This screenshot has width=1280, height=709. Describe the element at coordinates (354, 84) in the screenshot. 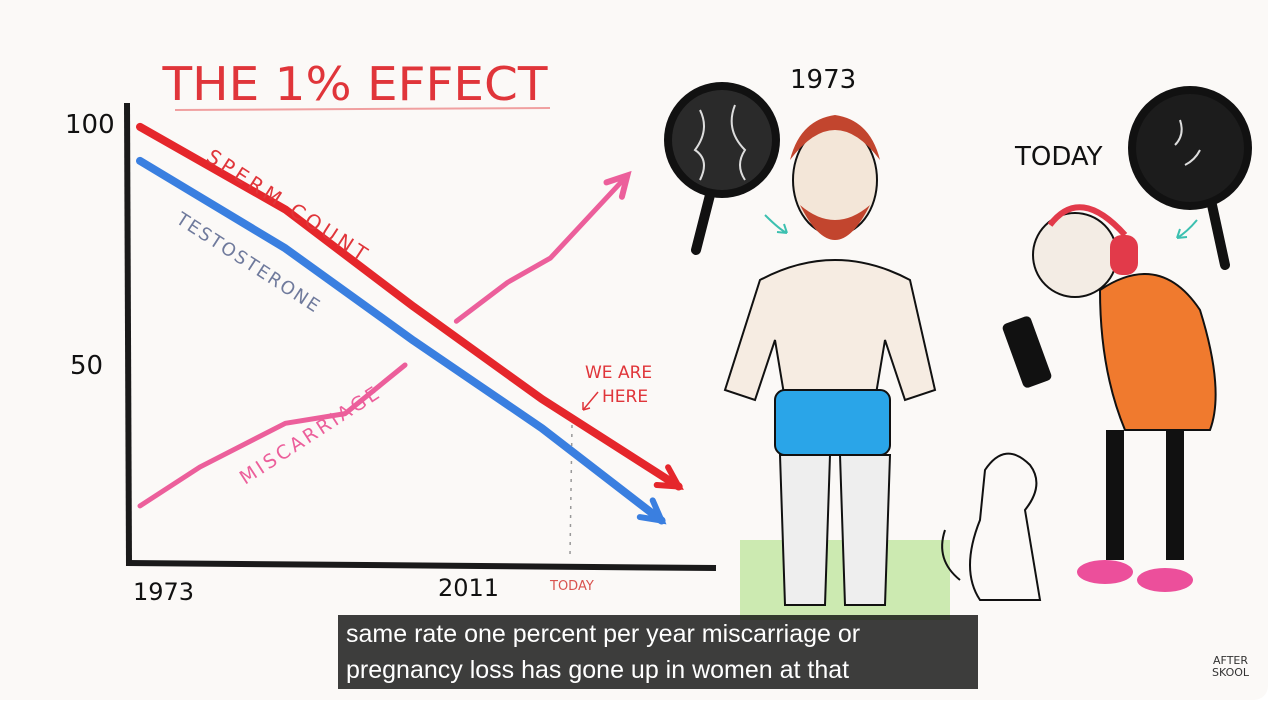

I see `chart-title: THE 1% EFFECT` at that location.